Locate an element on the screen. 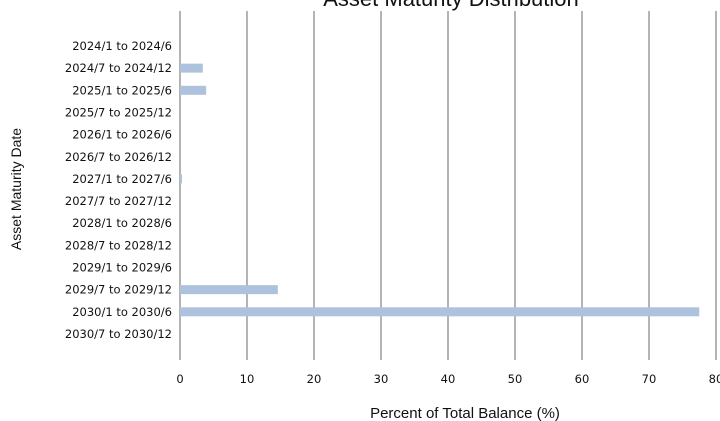 The image size is (720, 421). x-tick-label: 10 is located at coordinates (247, 379).